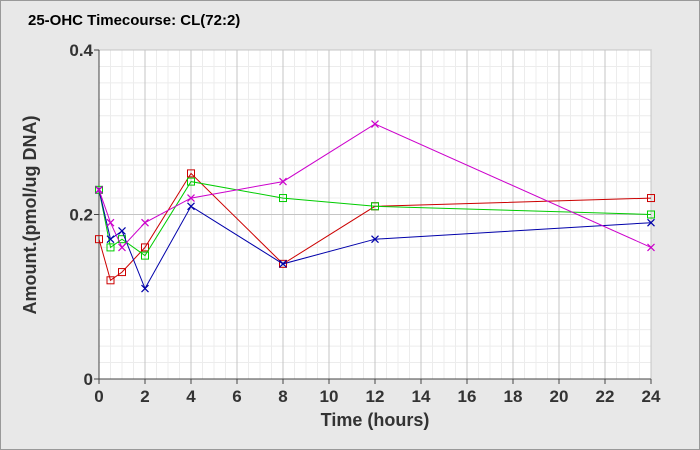 This screenshot has width=700, height=450. What do you see at coordinates (81, 215) in the screenshot?
I see `y-tick-label: 0.2` at bounding box center [81, 215].